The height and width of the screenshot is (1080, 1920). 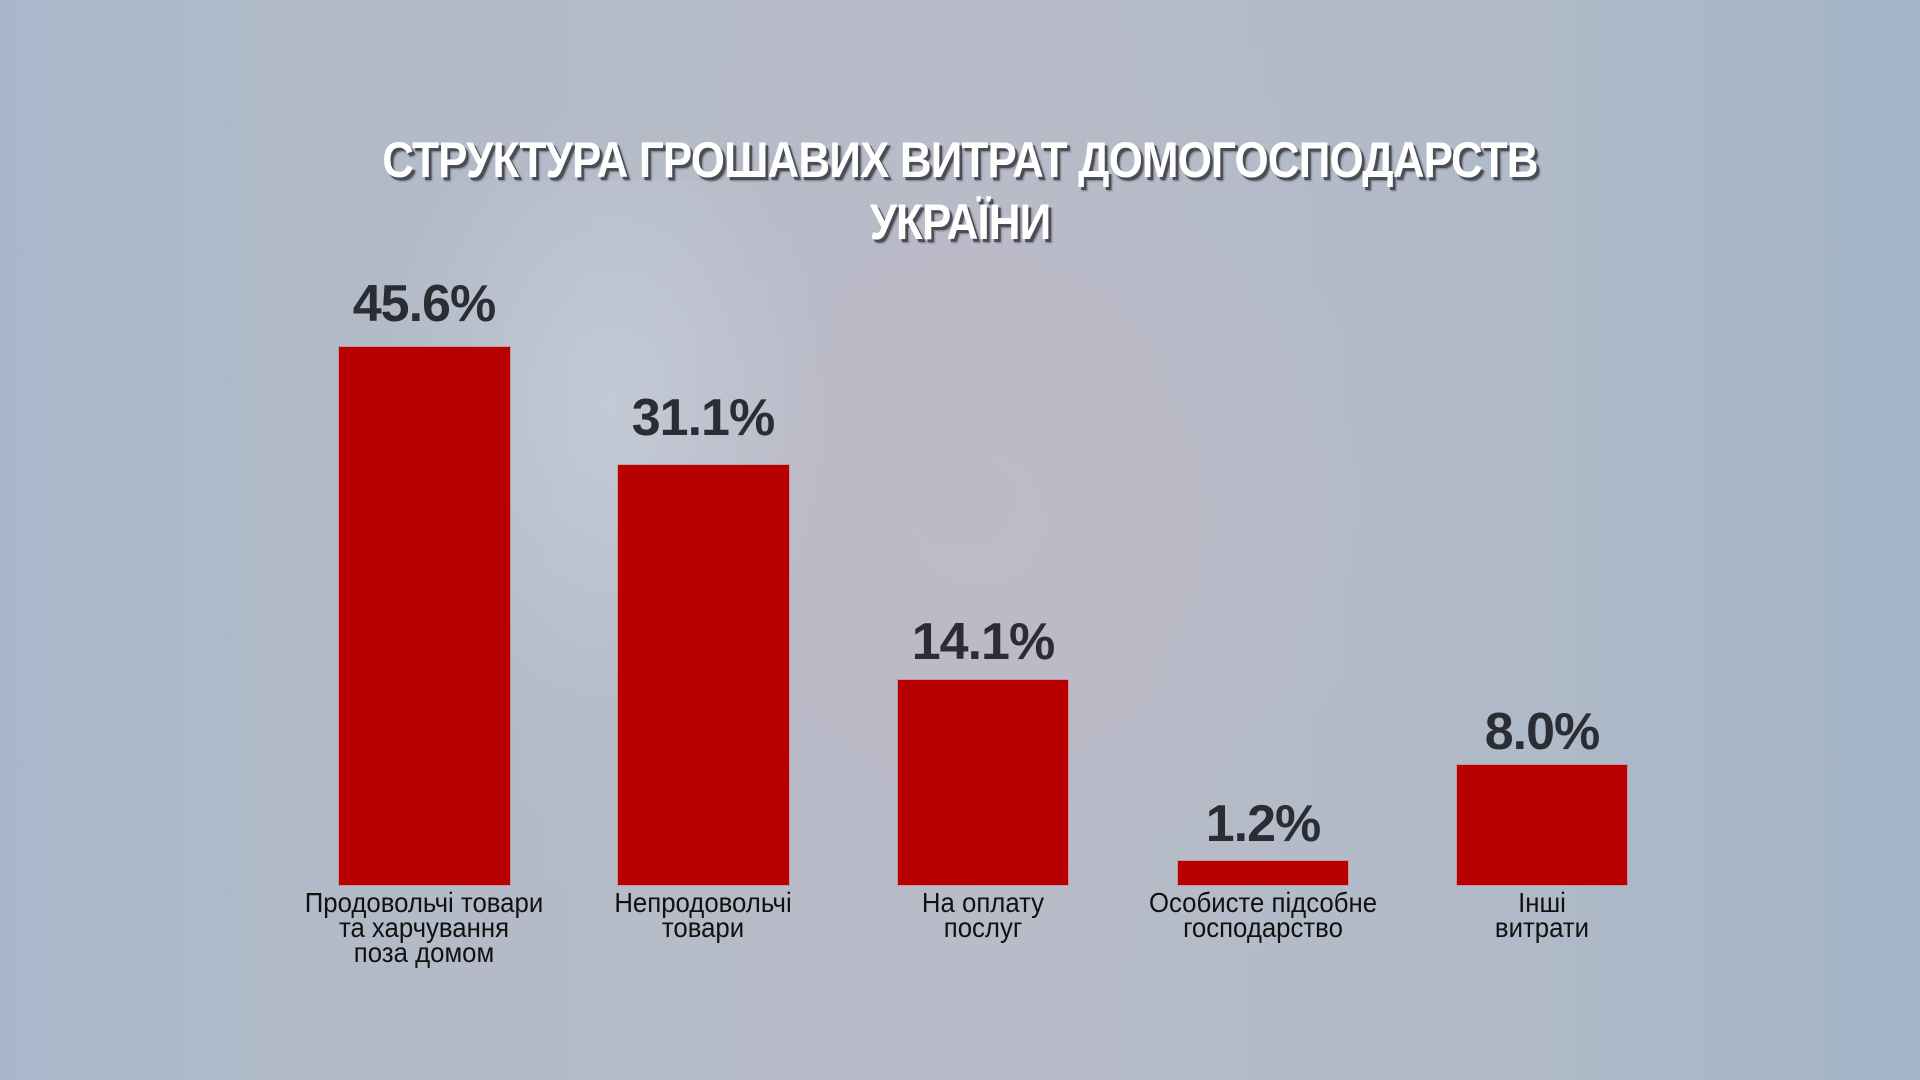 I want to click on bar-household-plot, so click(x=1263, y=873).